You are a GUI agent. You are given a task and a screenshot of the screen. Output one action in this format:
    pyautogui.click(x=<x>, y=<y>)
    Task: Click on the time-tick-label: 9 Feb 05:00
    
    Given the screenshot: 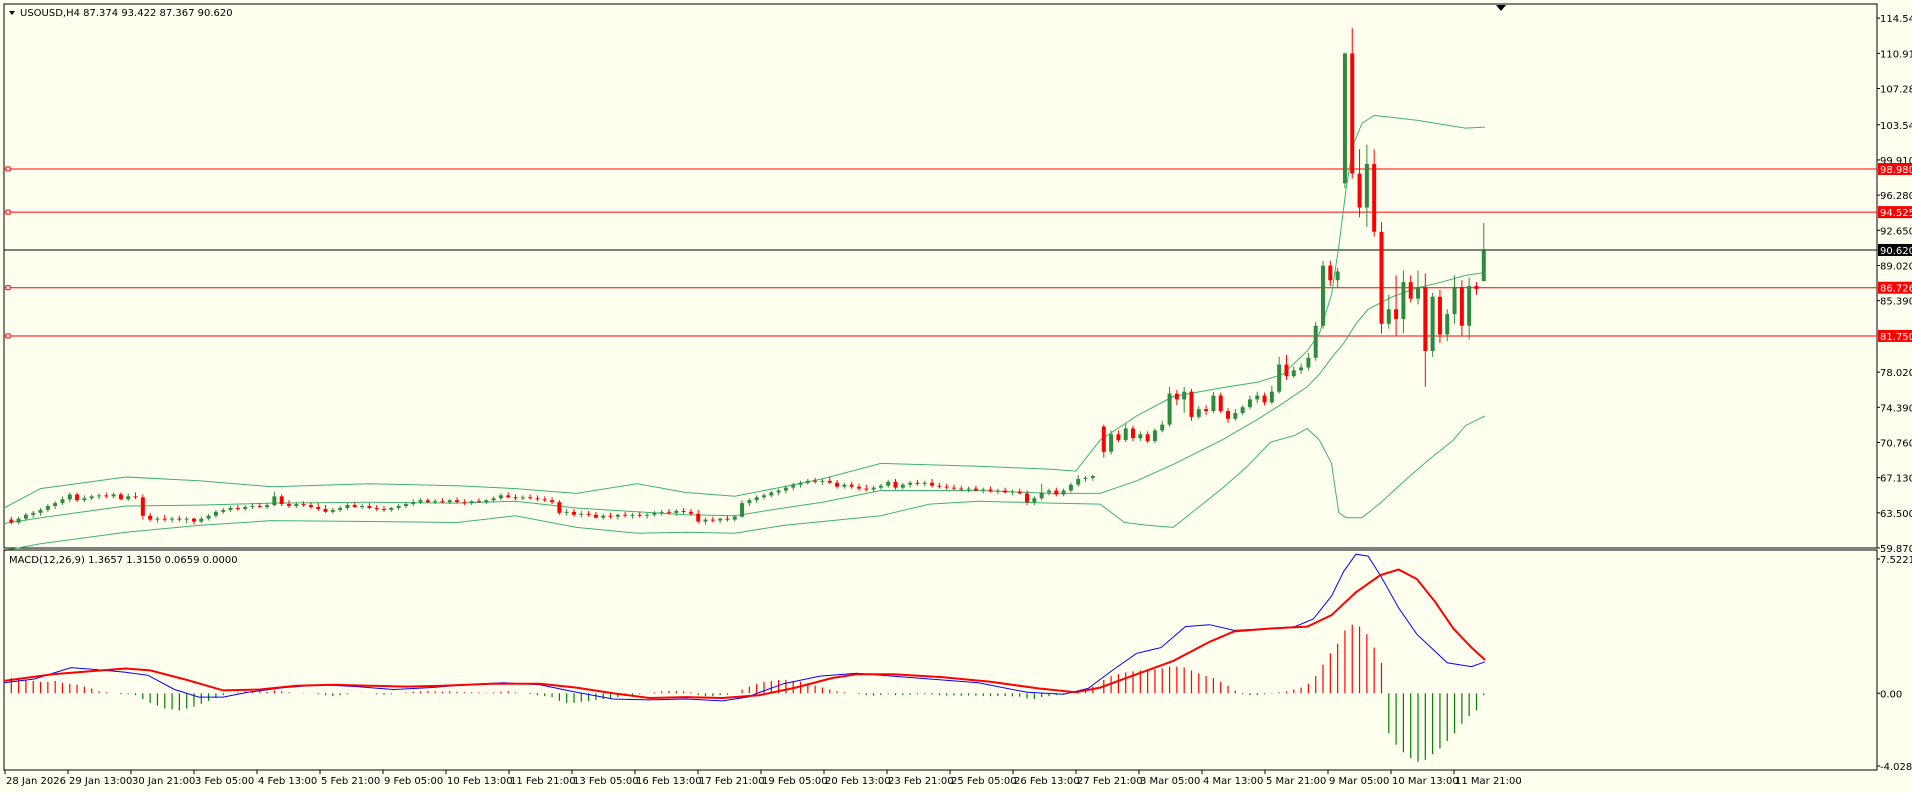 What is the action you would take?
    pyautogui.click(x=413, y=781)
    